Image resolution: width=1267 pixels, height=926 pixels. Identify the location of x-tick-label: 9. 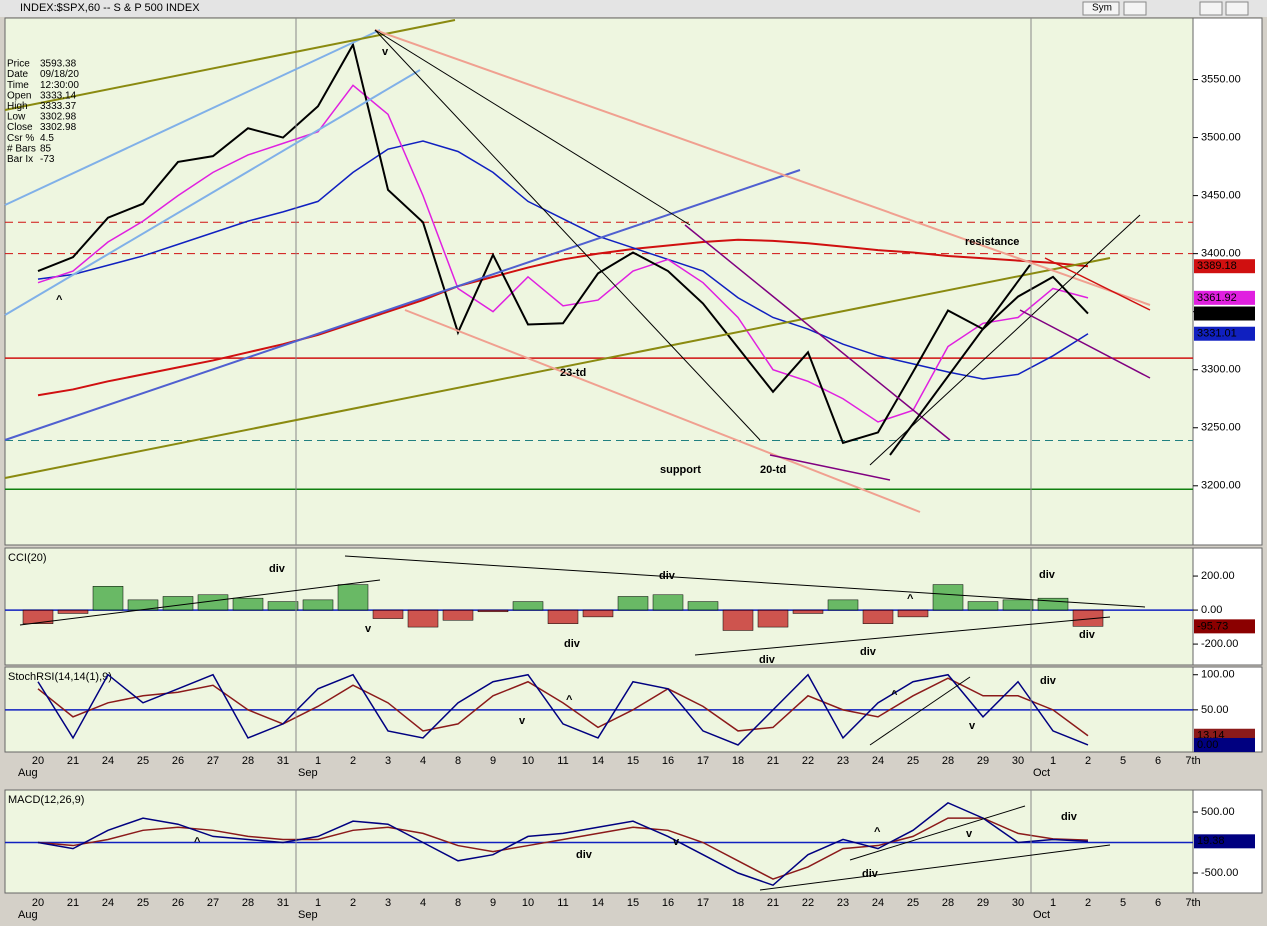
(493, 903).